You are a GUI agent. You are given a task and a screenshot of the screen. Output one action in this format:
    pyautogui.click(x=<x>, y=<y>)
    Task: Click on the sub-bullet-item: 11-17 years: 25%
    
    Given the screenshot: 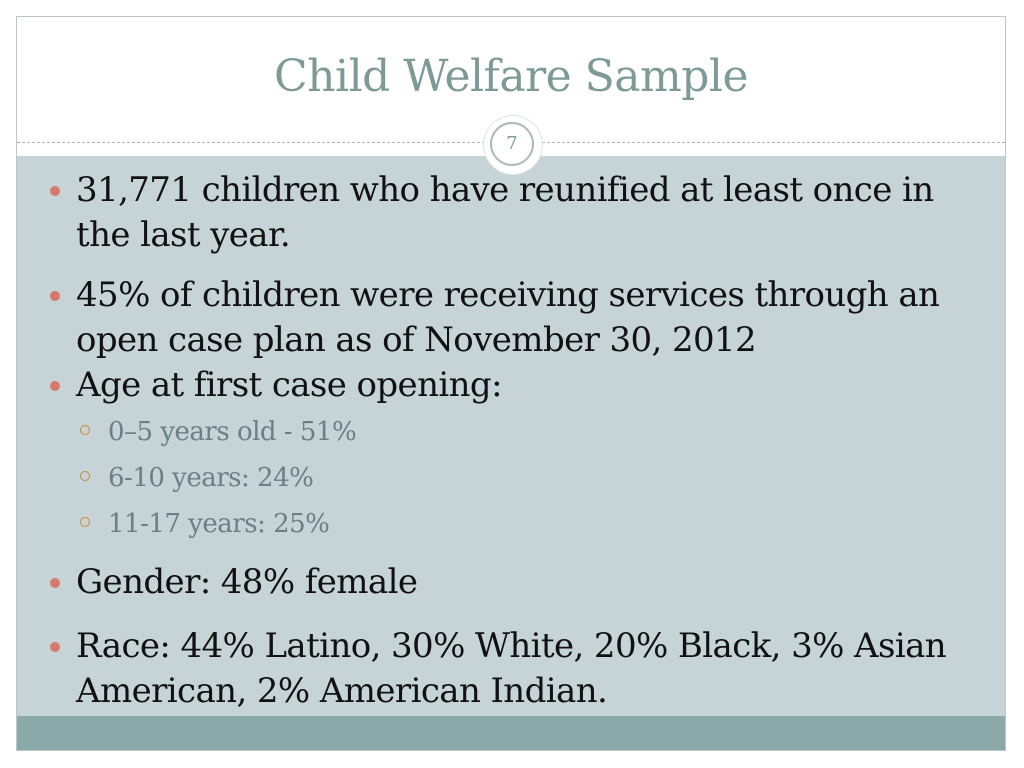 What is the action you would take?
    pyautogui.click(x=506, y=524)
    